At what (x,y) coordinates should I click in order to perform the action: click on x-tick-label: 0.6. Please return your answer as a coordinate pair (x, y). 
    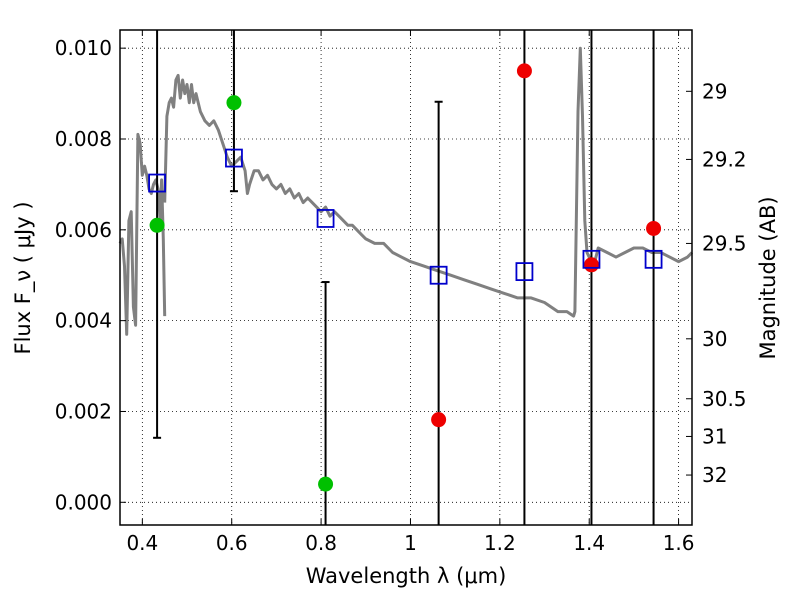
    Looking at the image, I should click on (232, 543).